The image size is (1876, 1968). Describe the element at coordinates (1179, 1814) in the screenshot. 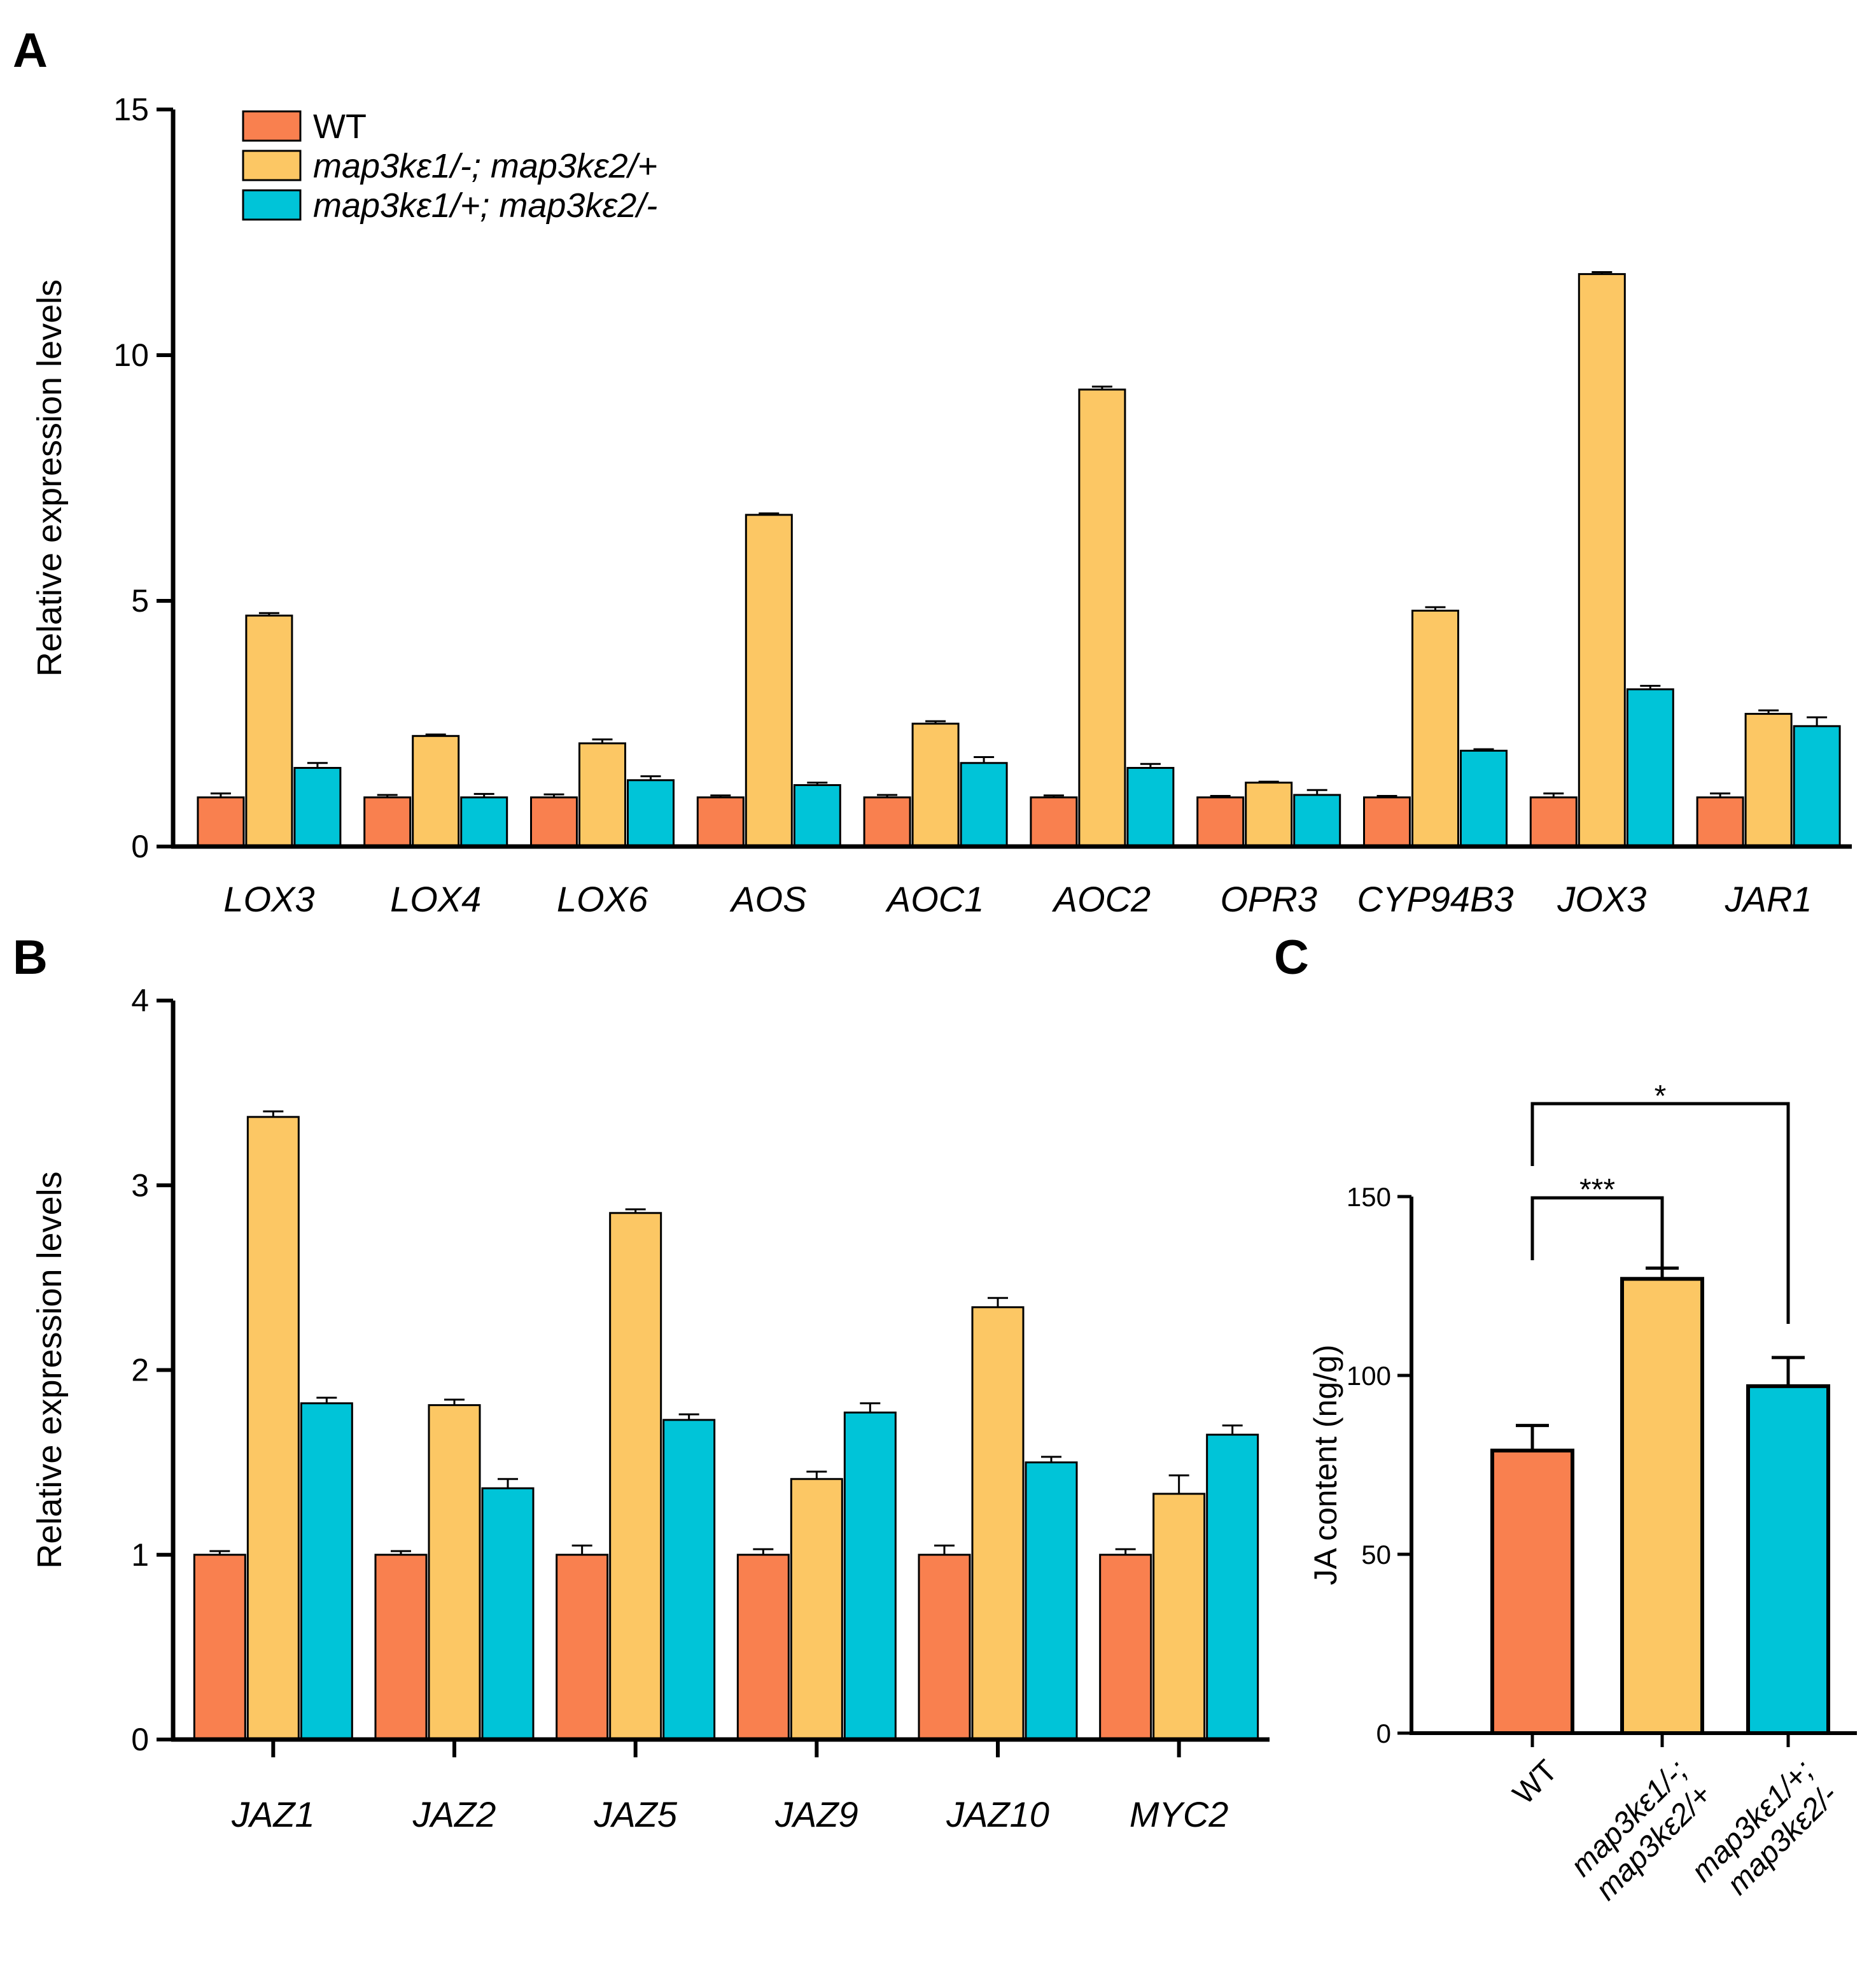

I see `x-tick-label-myc2: MYC2` at that location.